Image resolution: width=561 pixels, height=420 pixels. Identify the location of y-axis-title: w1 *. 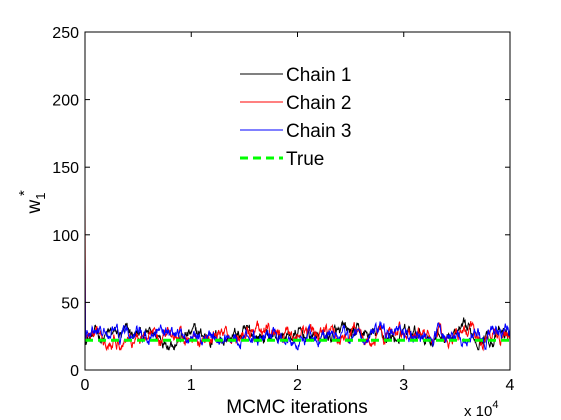
(32, 202).